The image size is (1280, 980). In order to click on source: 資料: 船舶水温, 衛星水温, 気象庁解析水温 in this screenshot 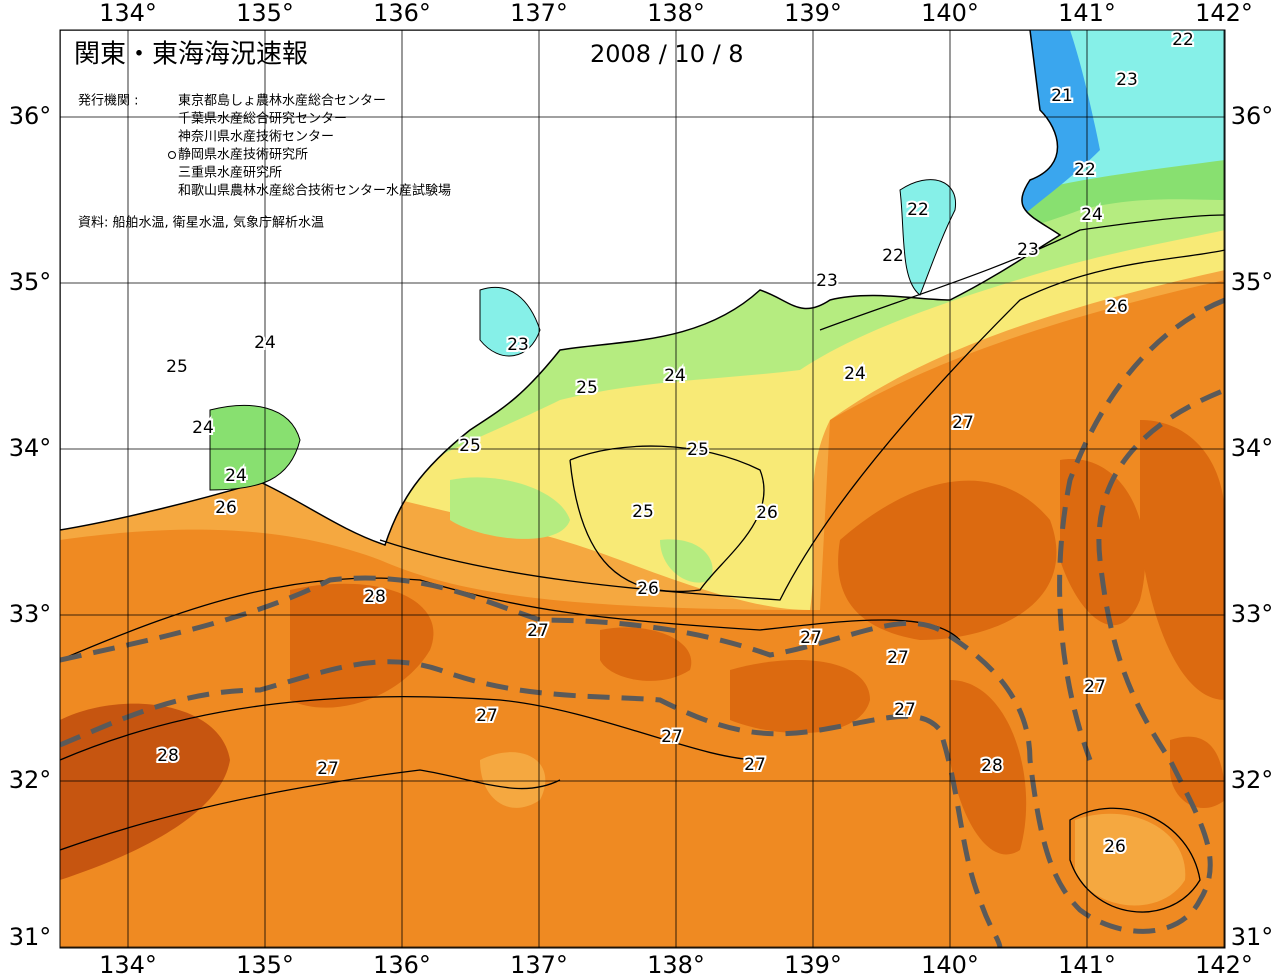, I will do `click(201, 223)`.